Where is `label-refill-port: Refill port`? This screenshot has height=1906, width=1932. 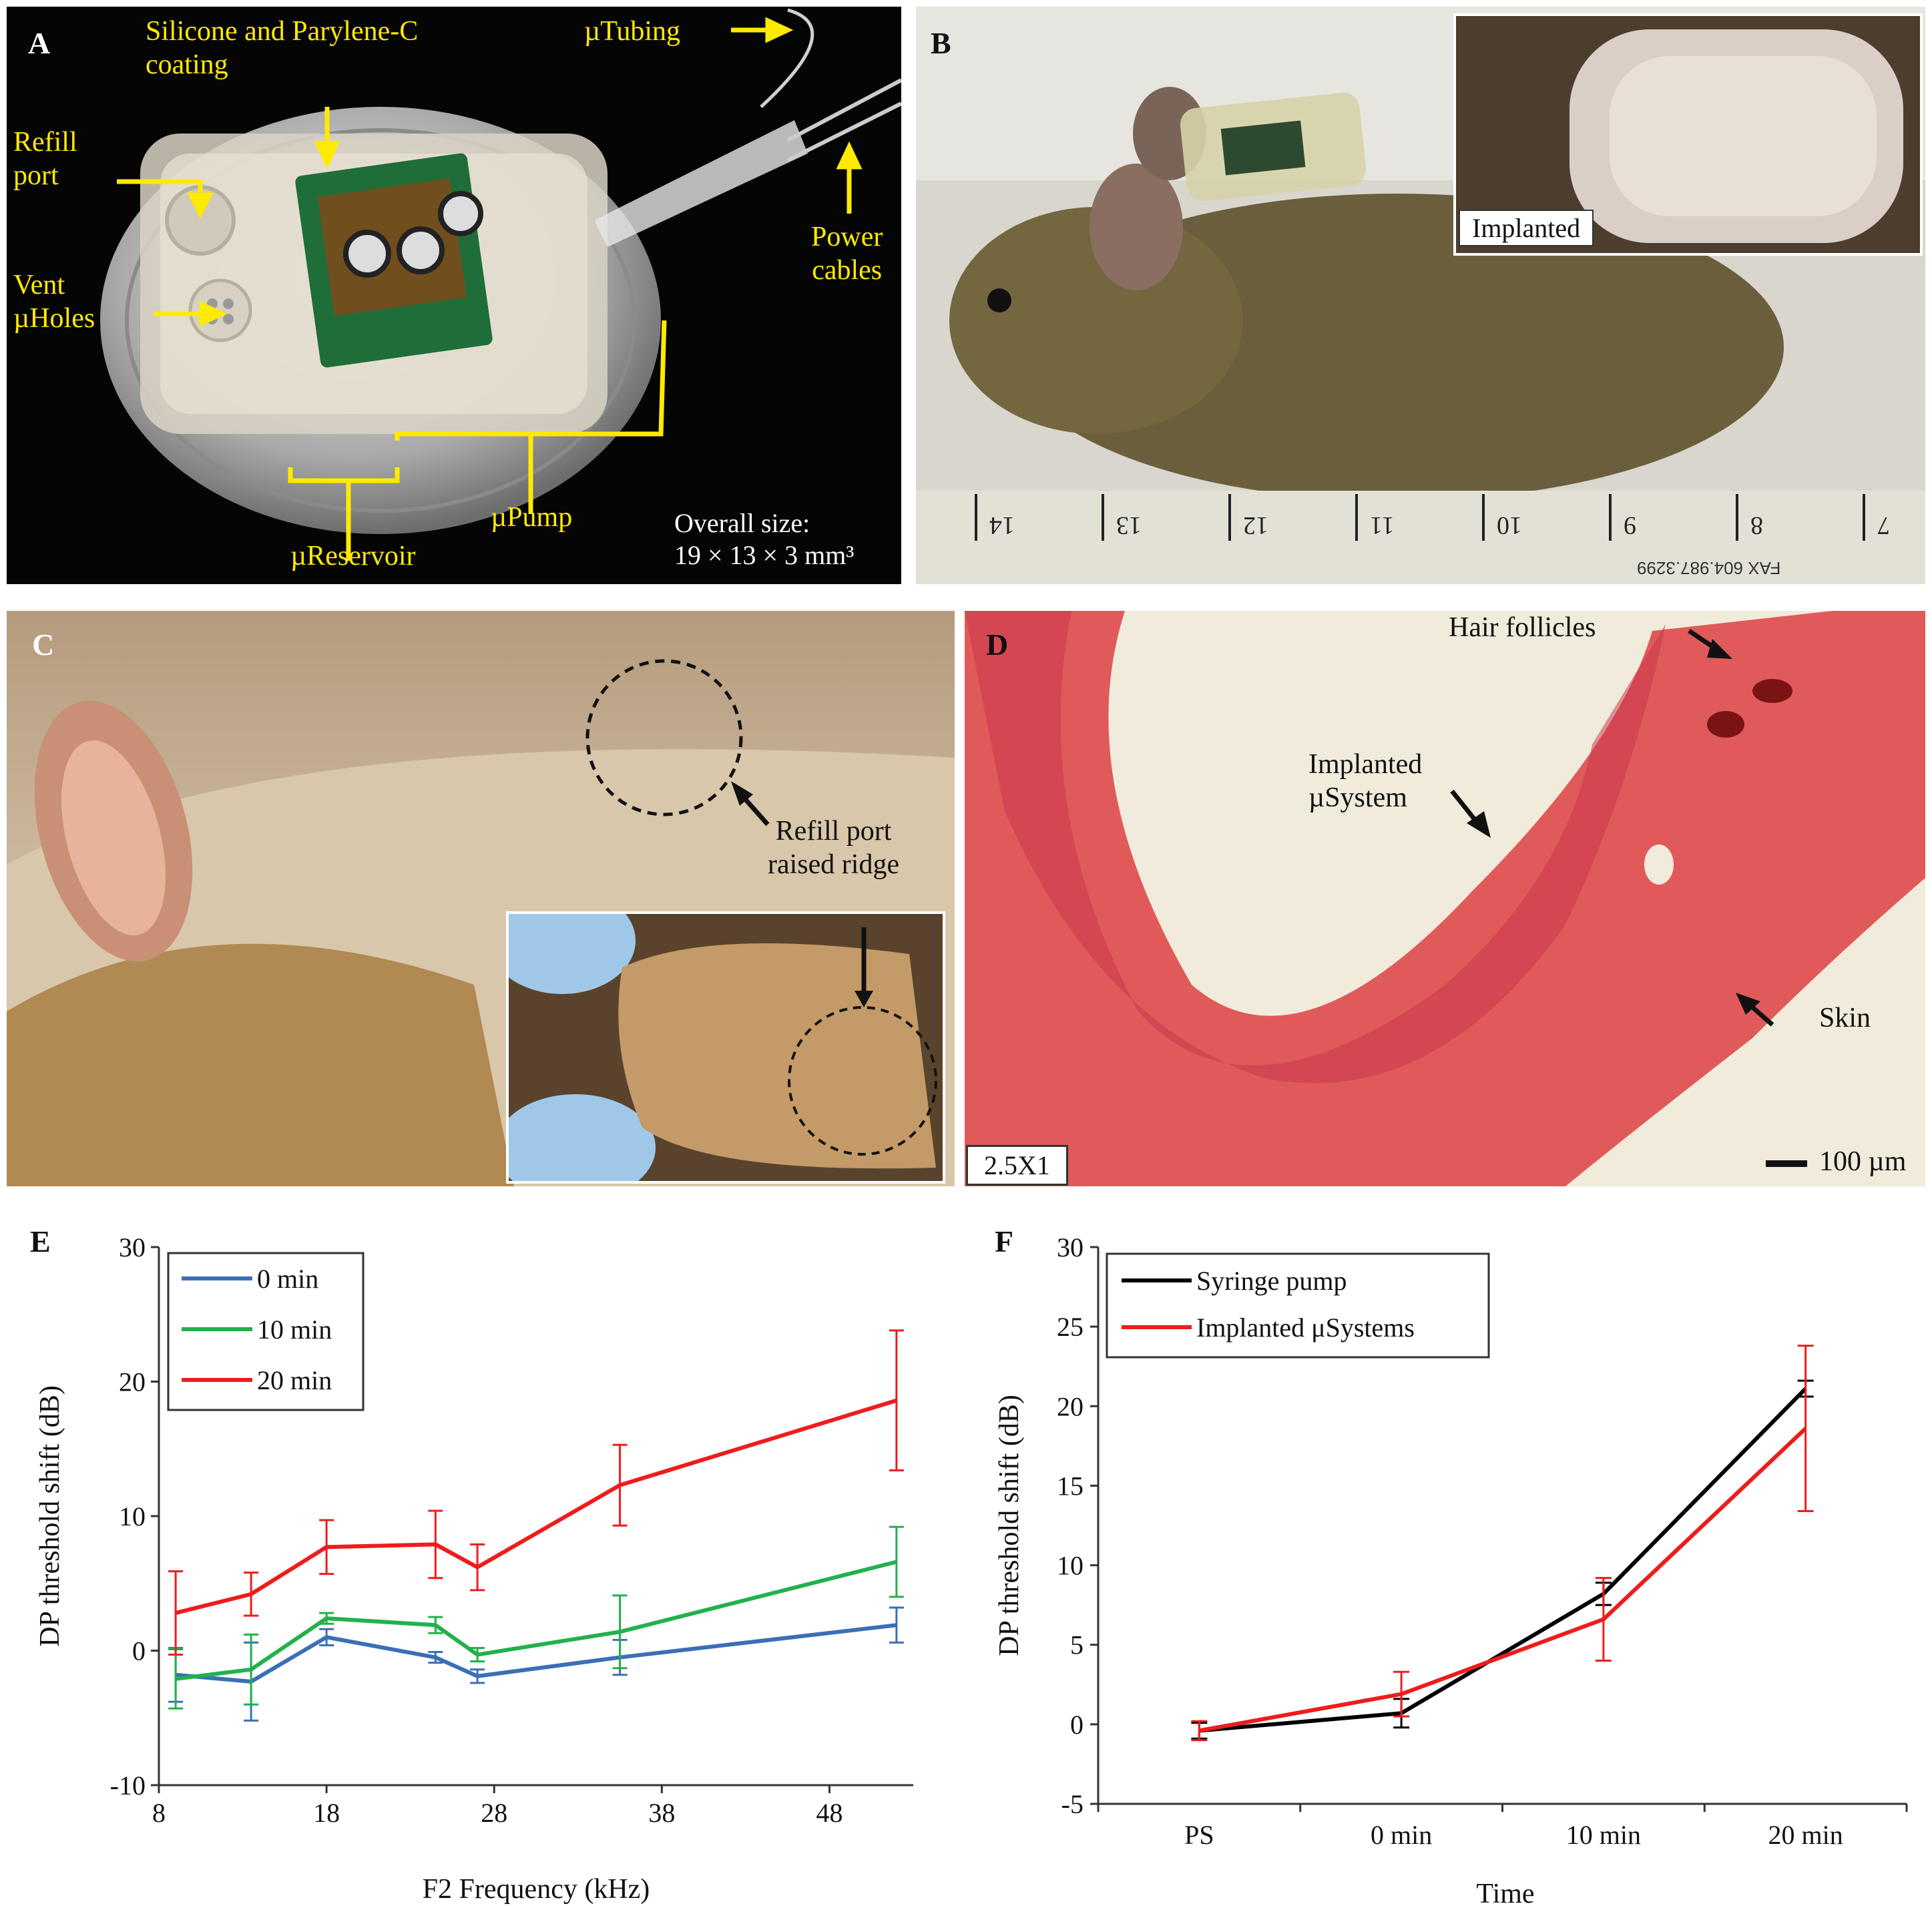 label-refill-port: Refill port is located at coordinates (45, 159).